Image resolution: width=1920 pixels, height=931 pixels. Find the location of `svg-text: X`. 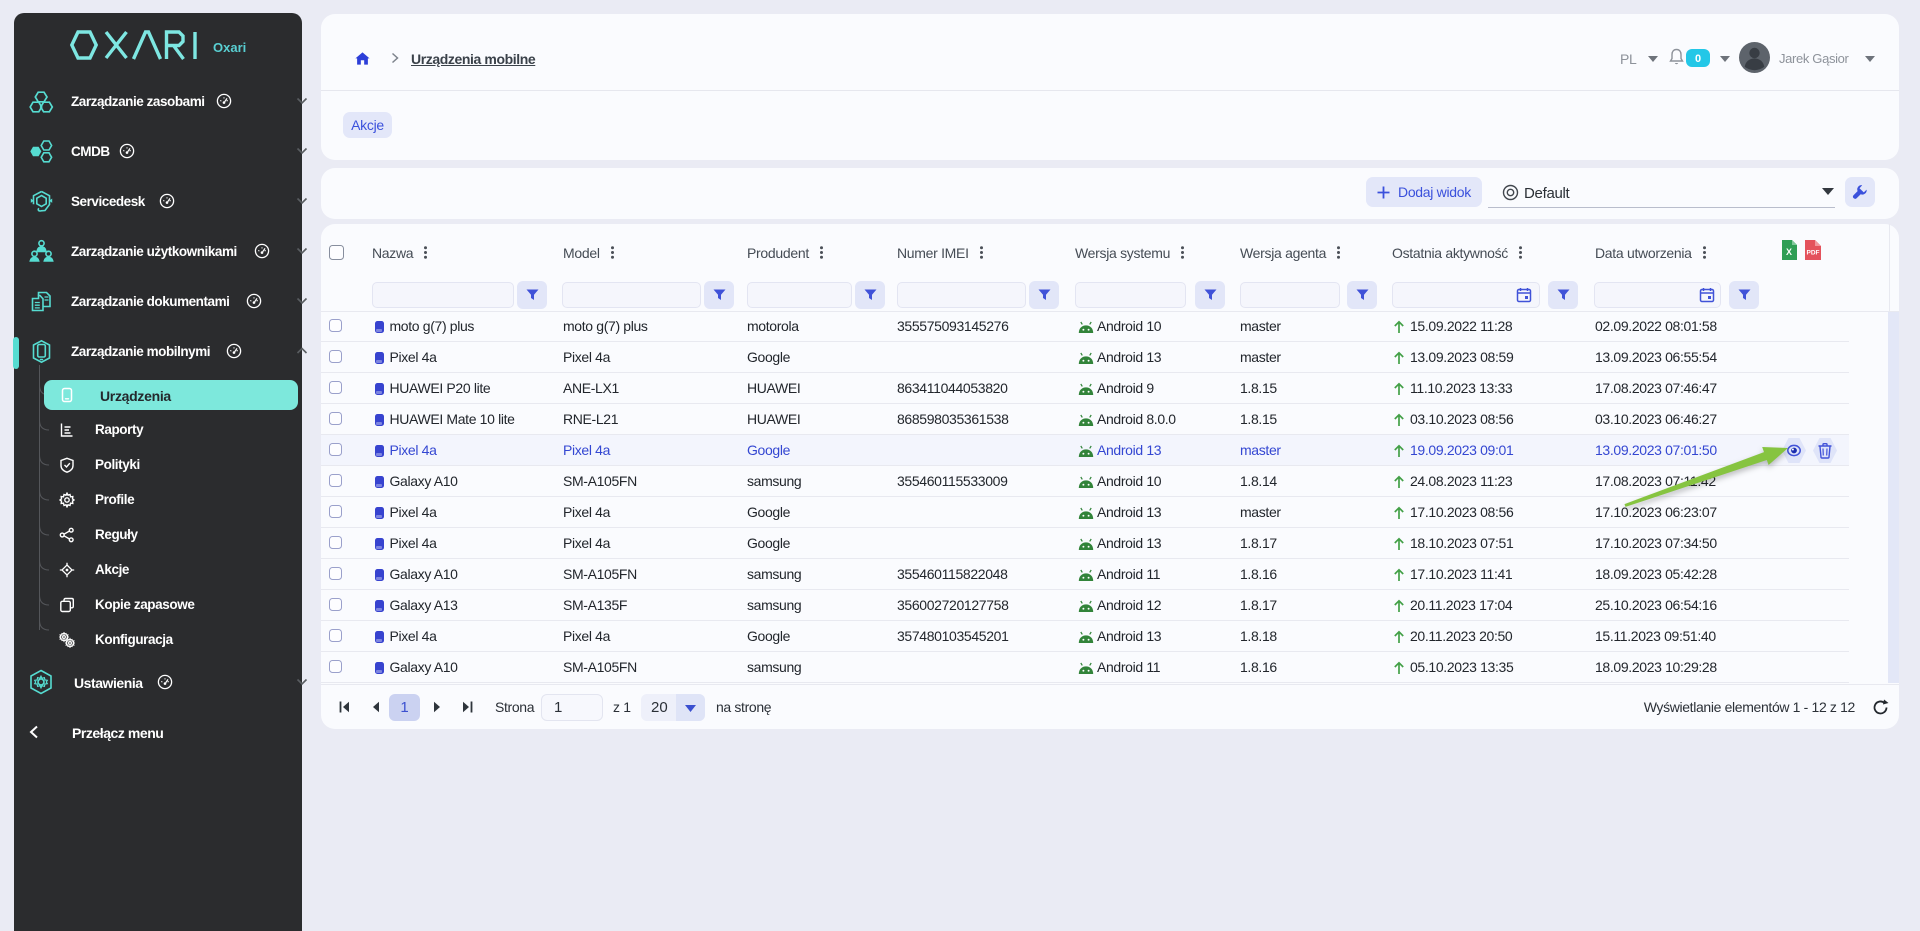

svg-text: X is located at coordinates (1789, 252).